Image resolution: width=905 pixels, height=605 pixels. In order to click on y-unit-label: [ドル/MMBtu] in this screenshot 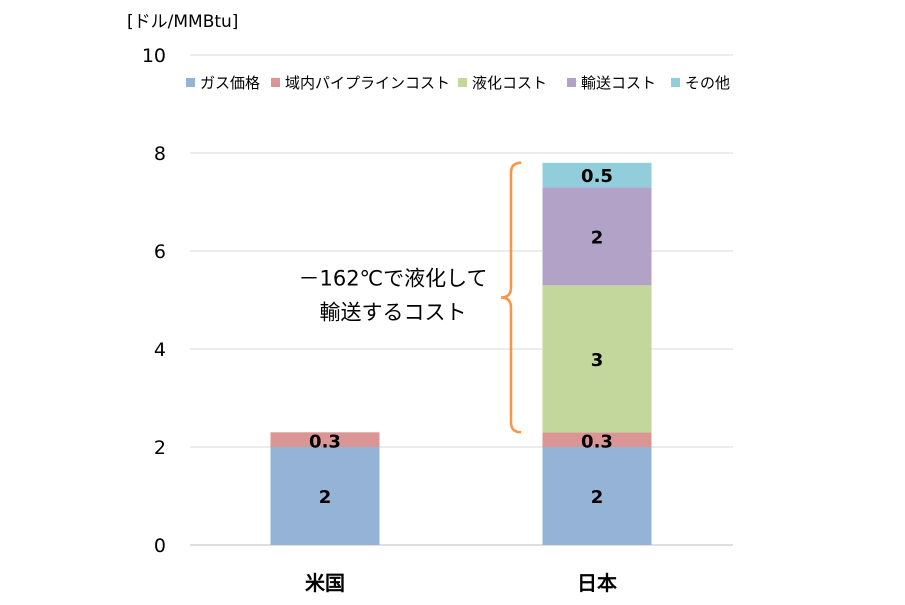, I will do `click(182, 22)`.